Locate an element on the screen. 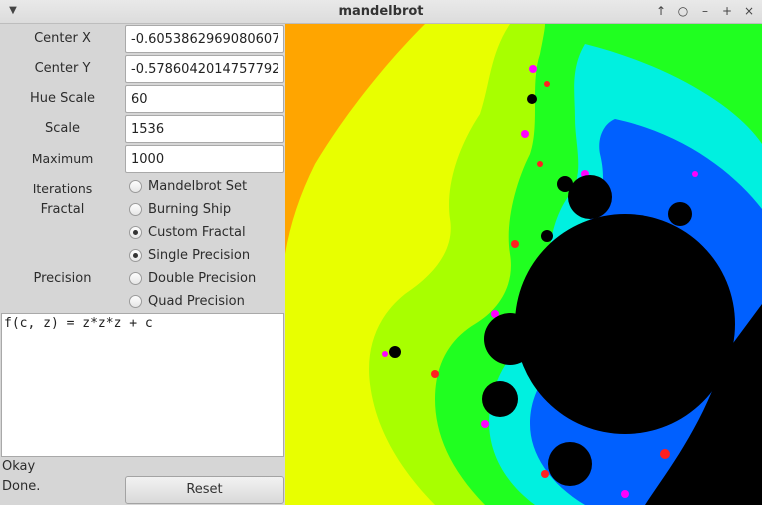 The height and width of the screenshot is (505, 762). radio-mandelbrot-set: Mandelbrot Set is located at coordinates (188, 186).